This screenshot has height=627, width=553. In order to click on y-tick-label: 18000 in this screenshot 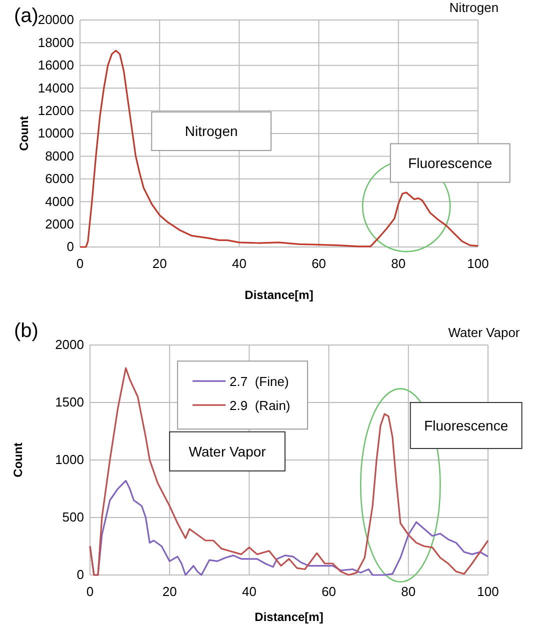, I will do `click(56, 42)`.